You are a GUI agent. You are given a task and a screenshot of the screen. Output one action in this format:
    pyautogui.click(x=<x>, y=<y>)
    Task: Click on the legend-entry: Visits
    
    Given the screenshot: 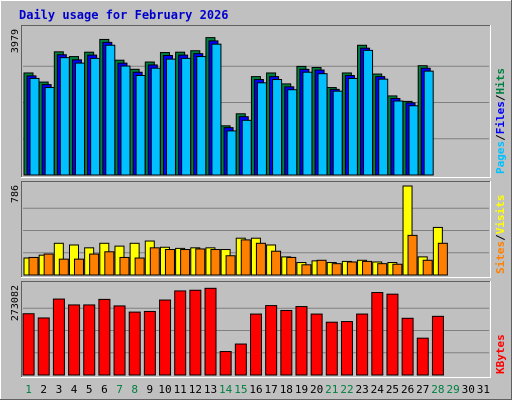 What is the action you would take?
    pyautogui.click(x=500, y=215)
    